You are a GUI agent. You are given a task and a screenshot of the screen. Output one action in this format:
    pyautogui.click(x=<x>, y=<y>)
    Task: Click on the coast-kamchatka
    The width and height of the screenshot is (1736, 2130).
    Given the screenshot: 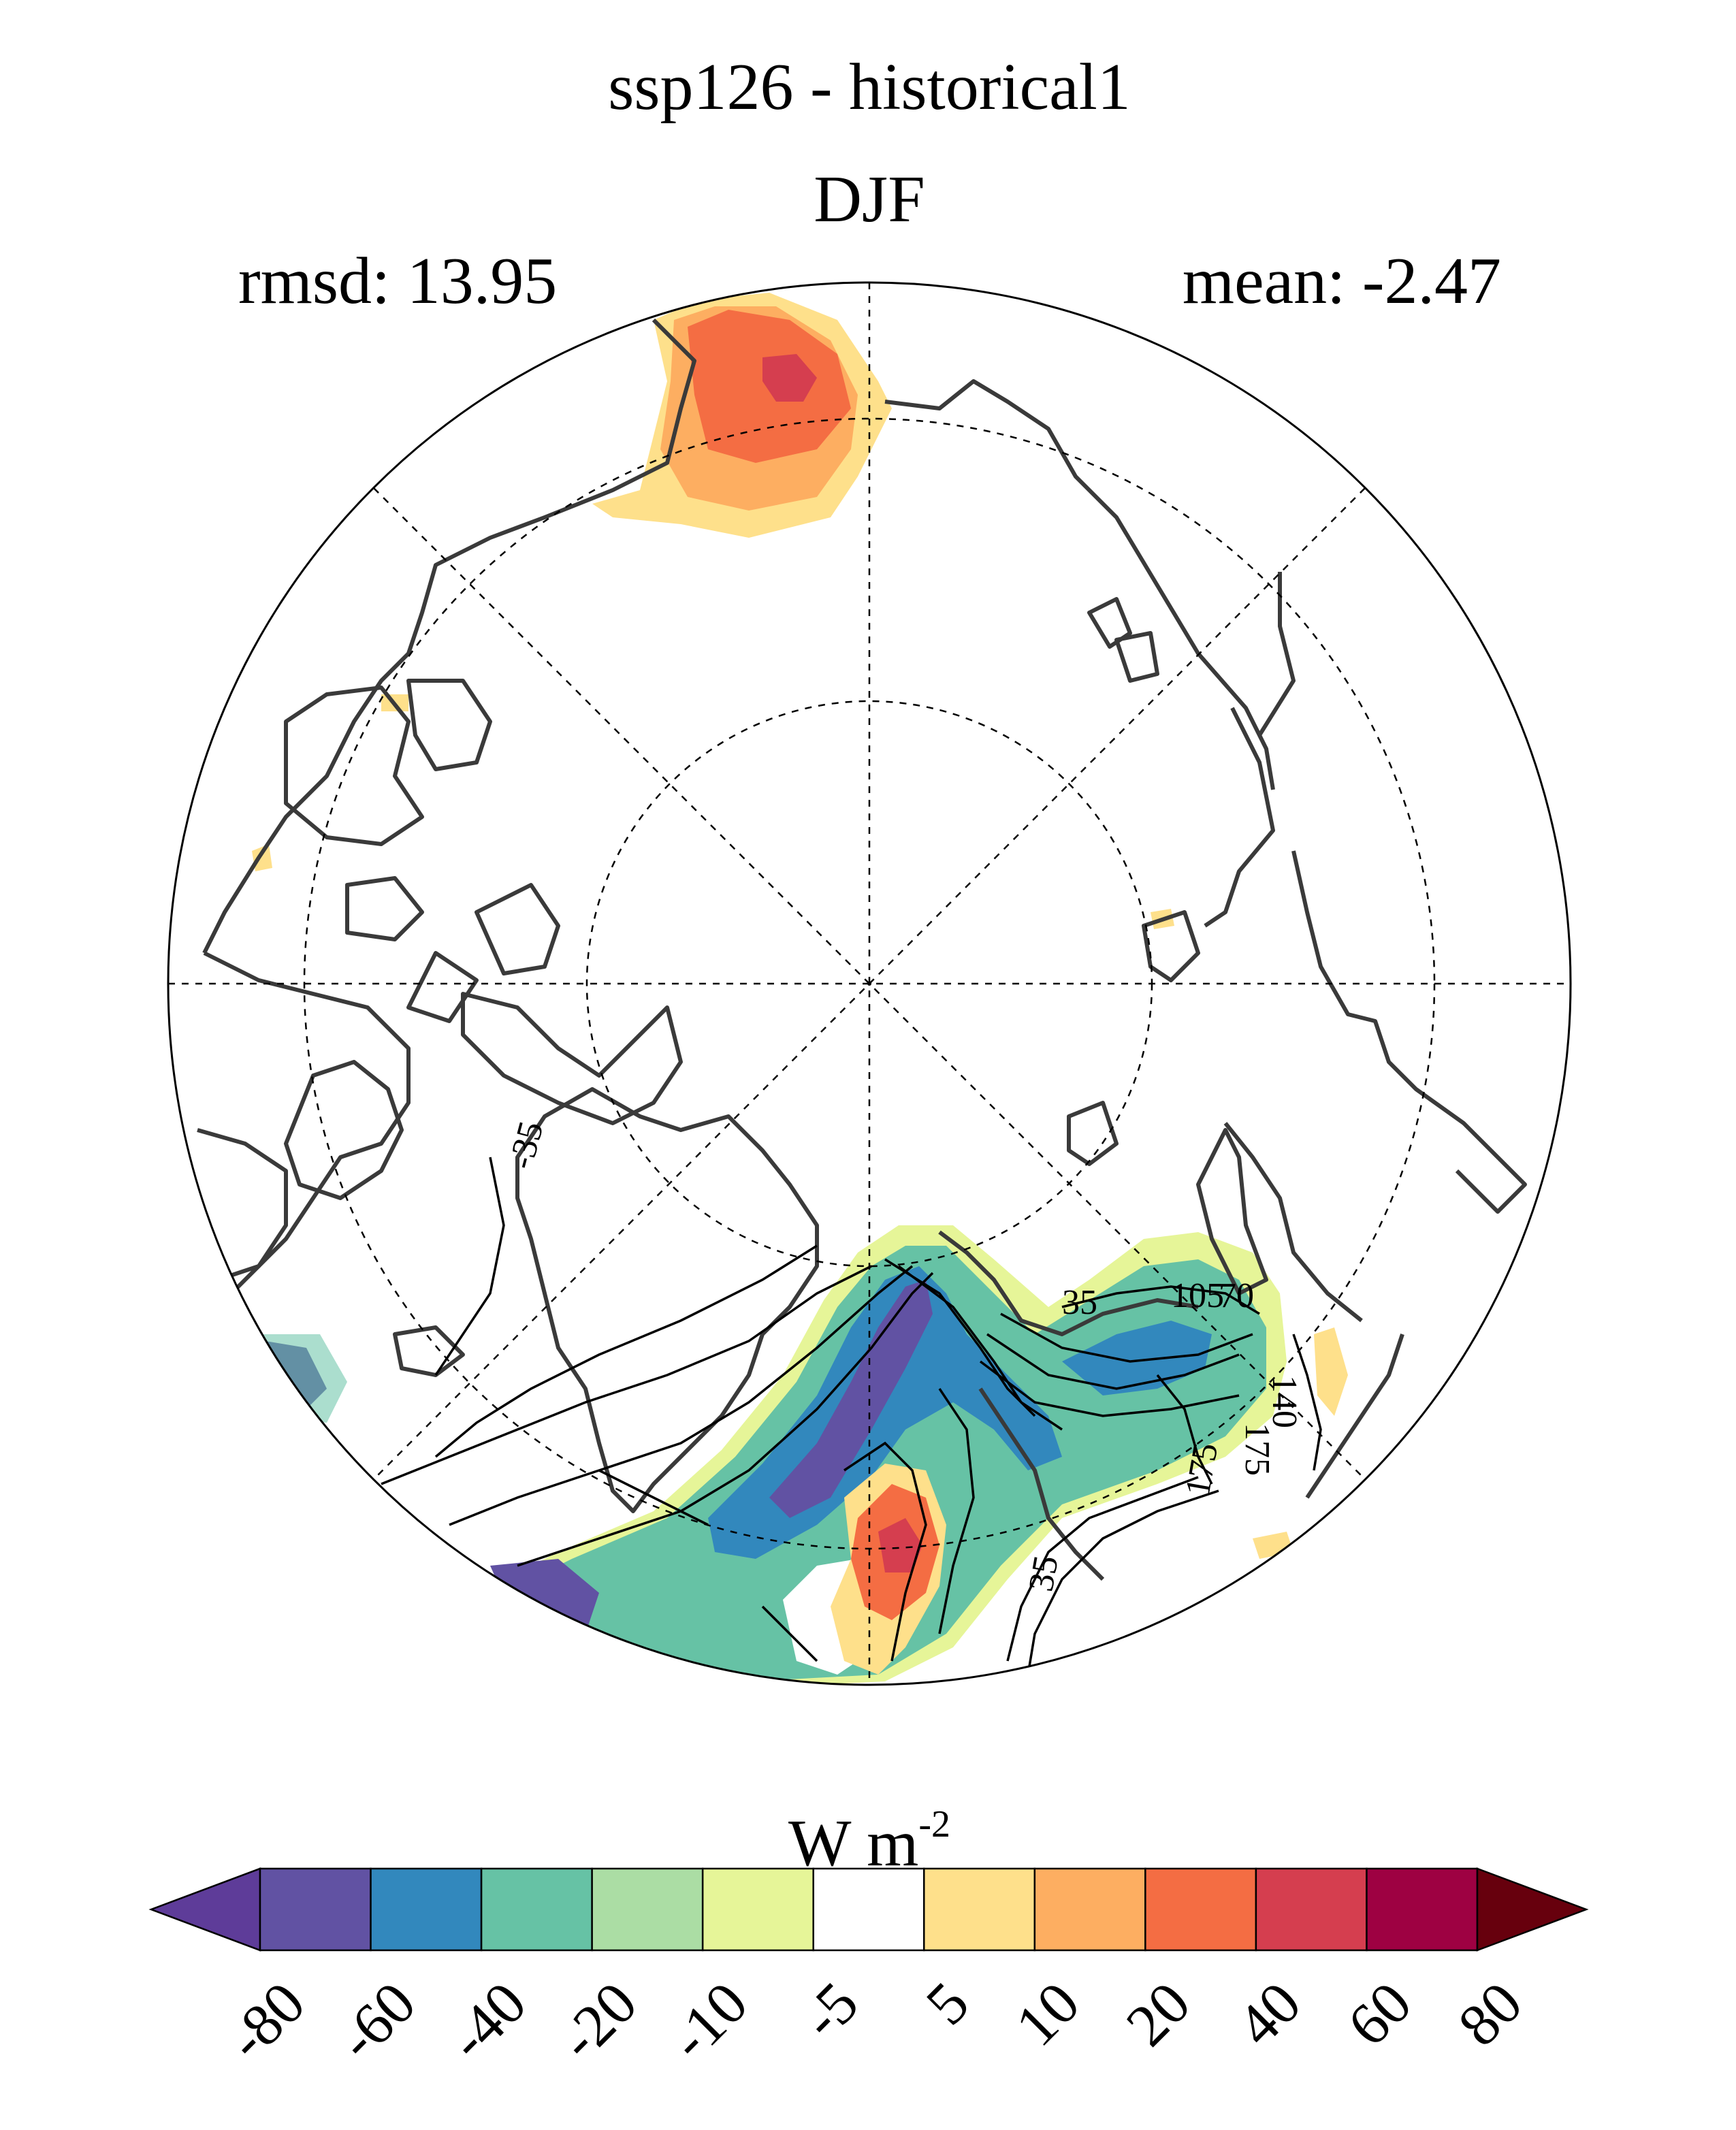 What is the action you would take?
    pyautogui.click(x=1276, y=654)
    